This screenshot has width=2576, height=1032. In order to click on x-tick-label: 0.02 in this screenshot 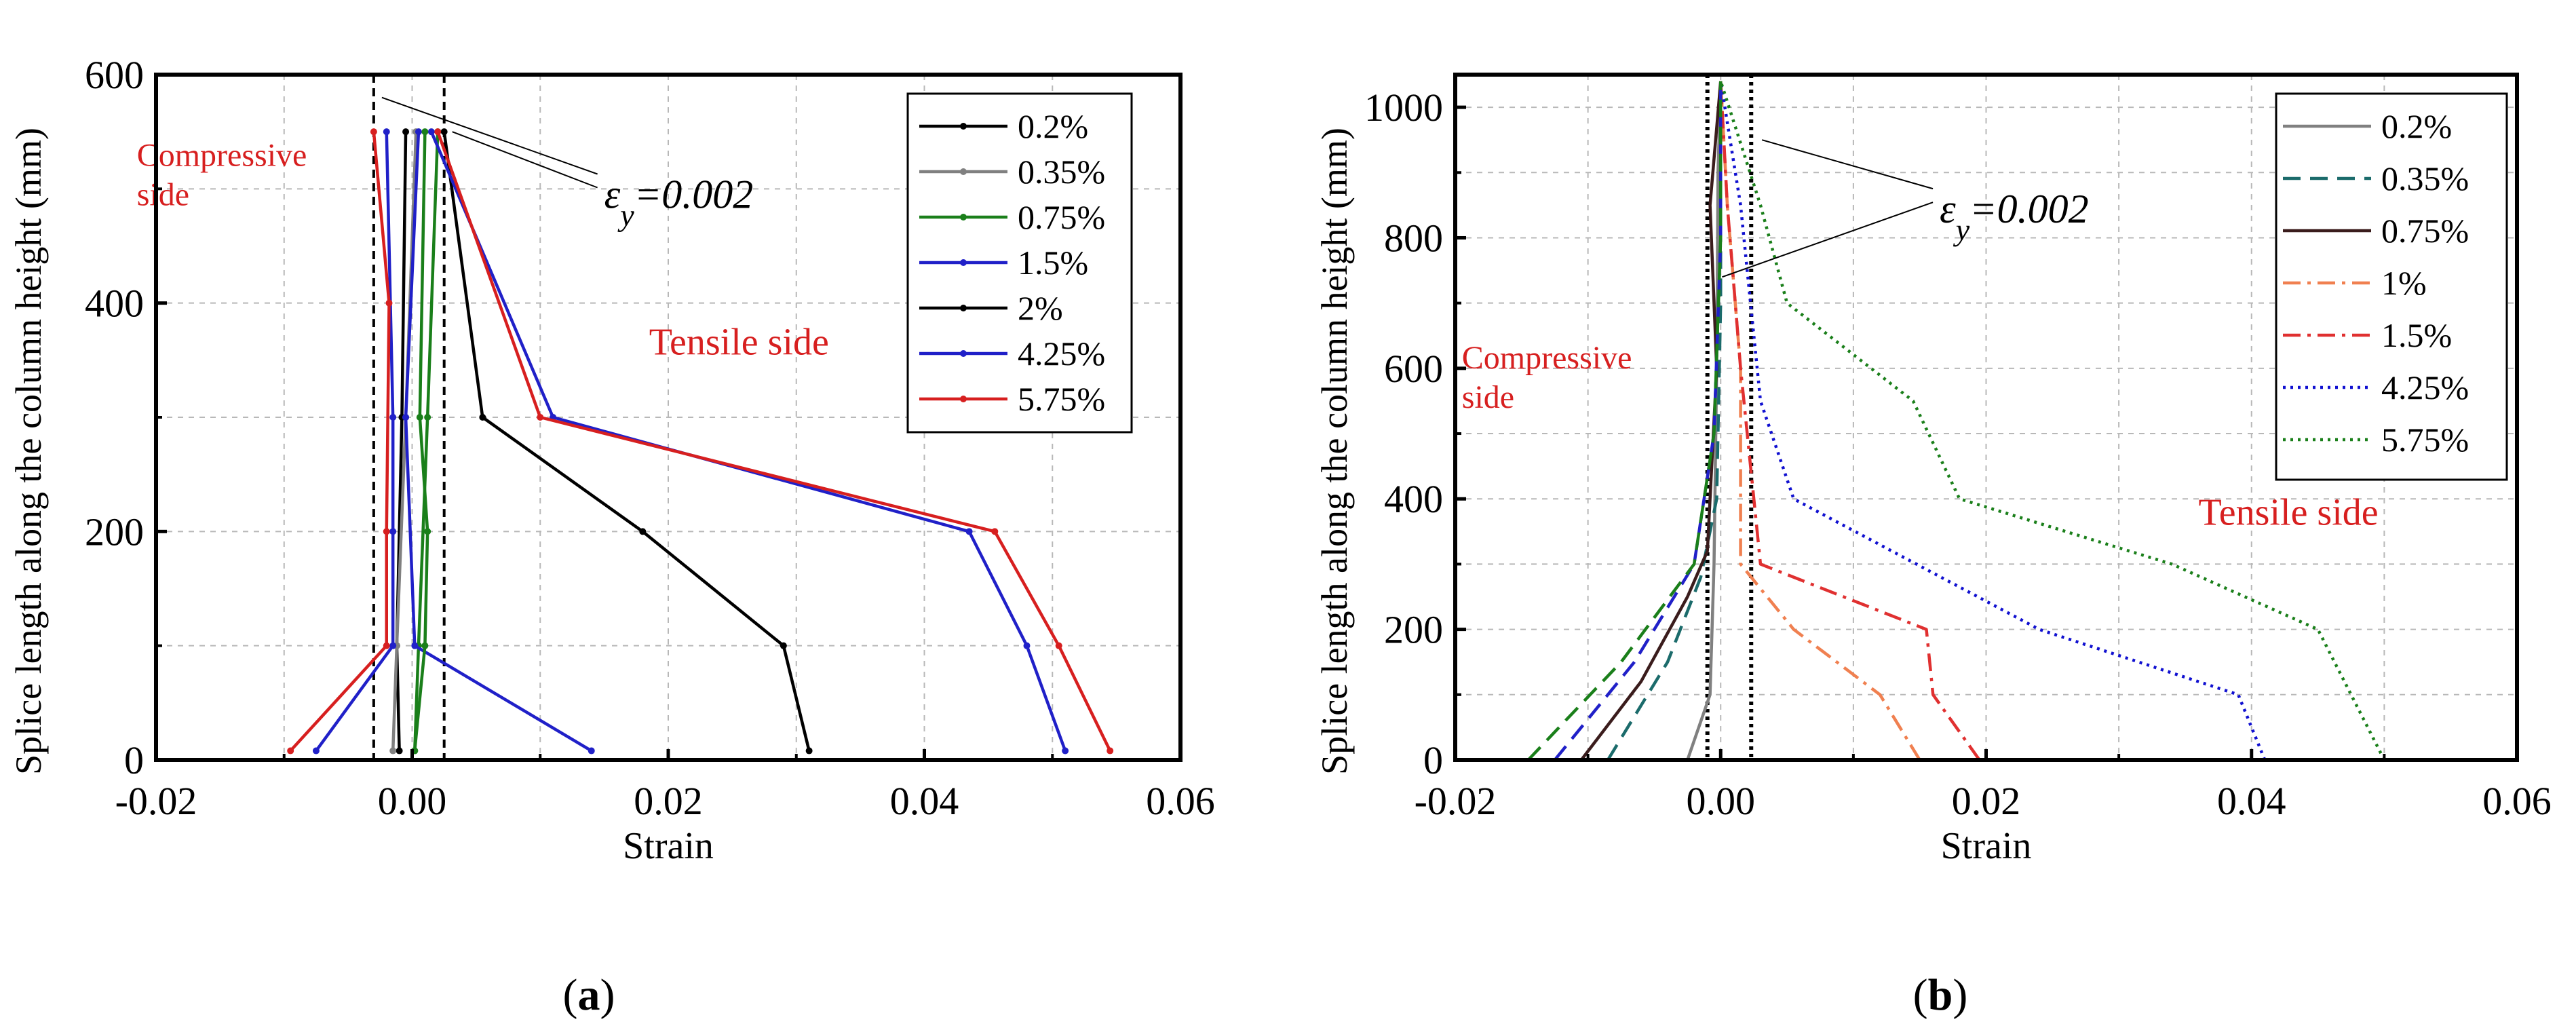, I will do `click(1986, 801)`.